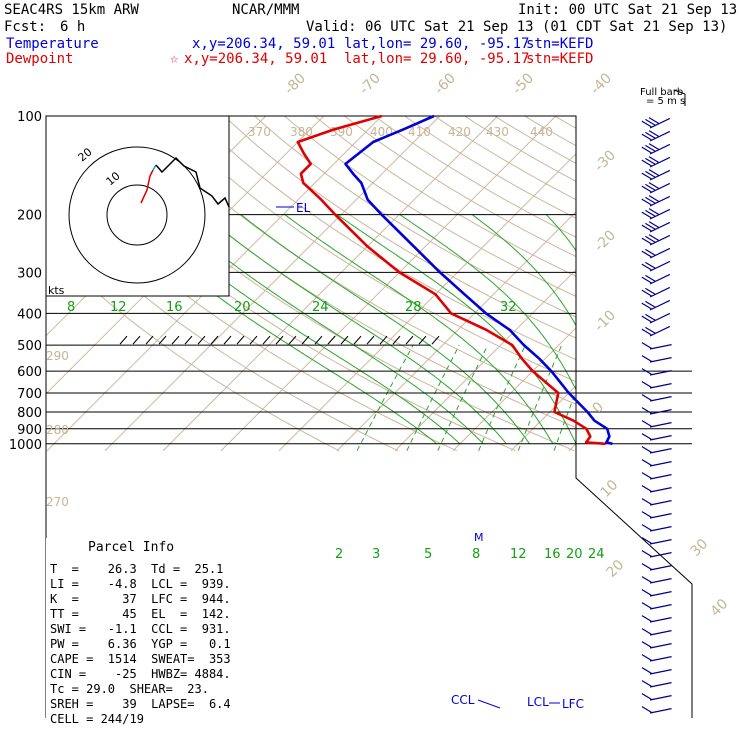  What do you see at coordinates (649, 284) in the screenshot?
I see `dry-adiabat-line` at bounding box center [649, 284].